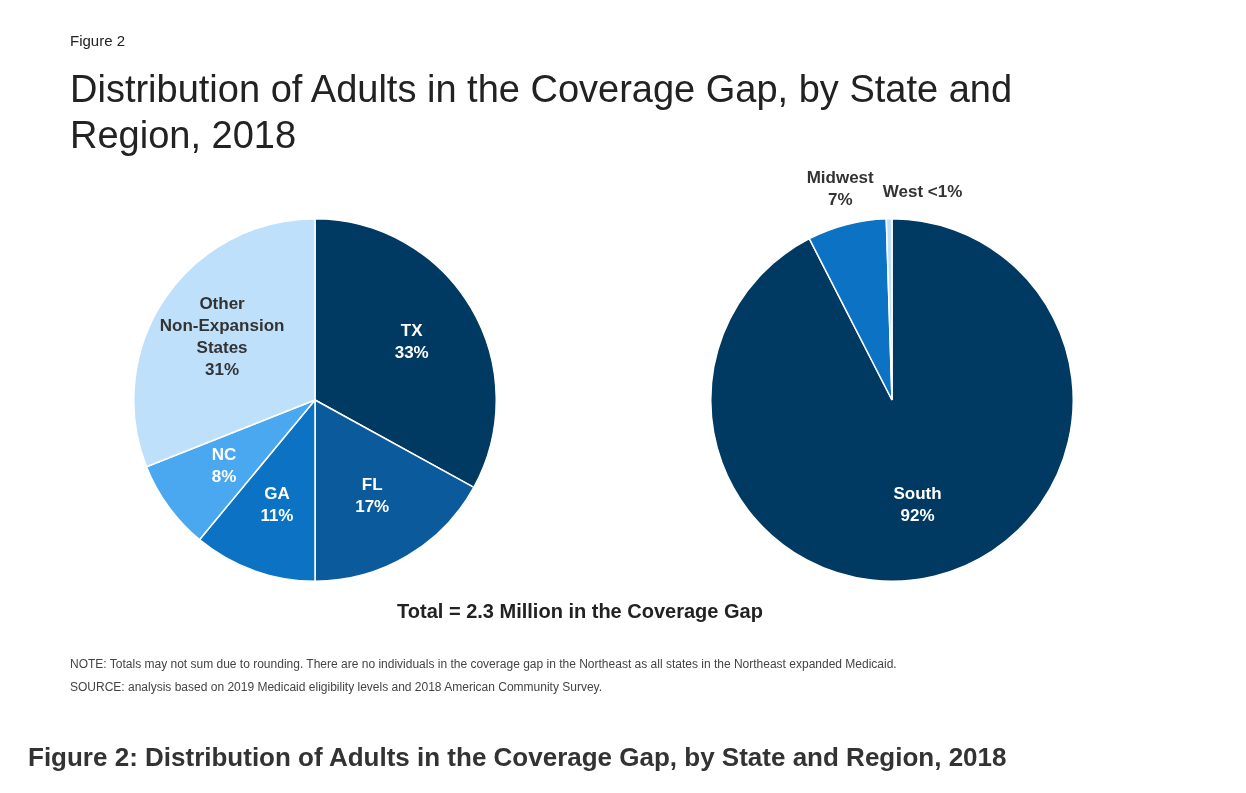 This screenshot has width=1246, height=793. What do you see at coordinates (224, 476) in the screenshot?
I see `data-label: 8%` at bounding box center [224, 476].